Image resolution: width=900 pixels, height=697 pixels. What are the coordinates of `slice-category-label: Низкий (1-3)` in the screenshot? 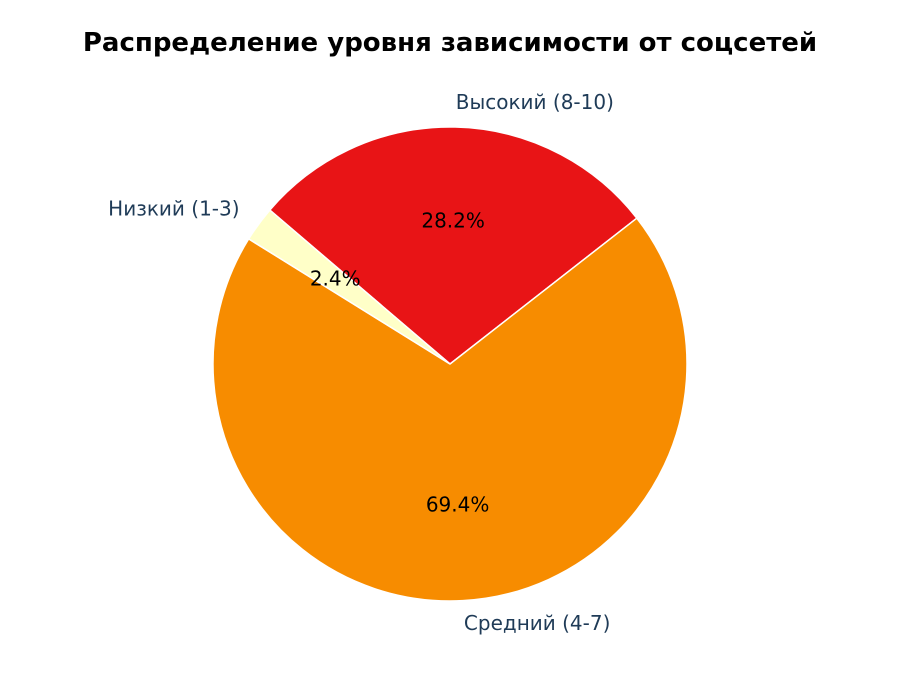 It's located at (173, 209).